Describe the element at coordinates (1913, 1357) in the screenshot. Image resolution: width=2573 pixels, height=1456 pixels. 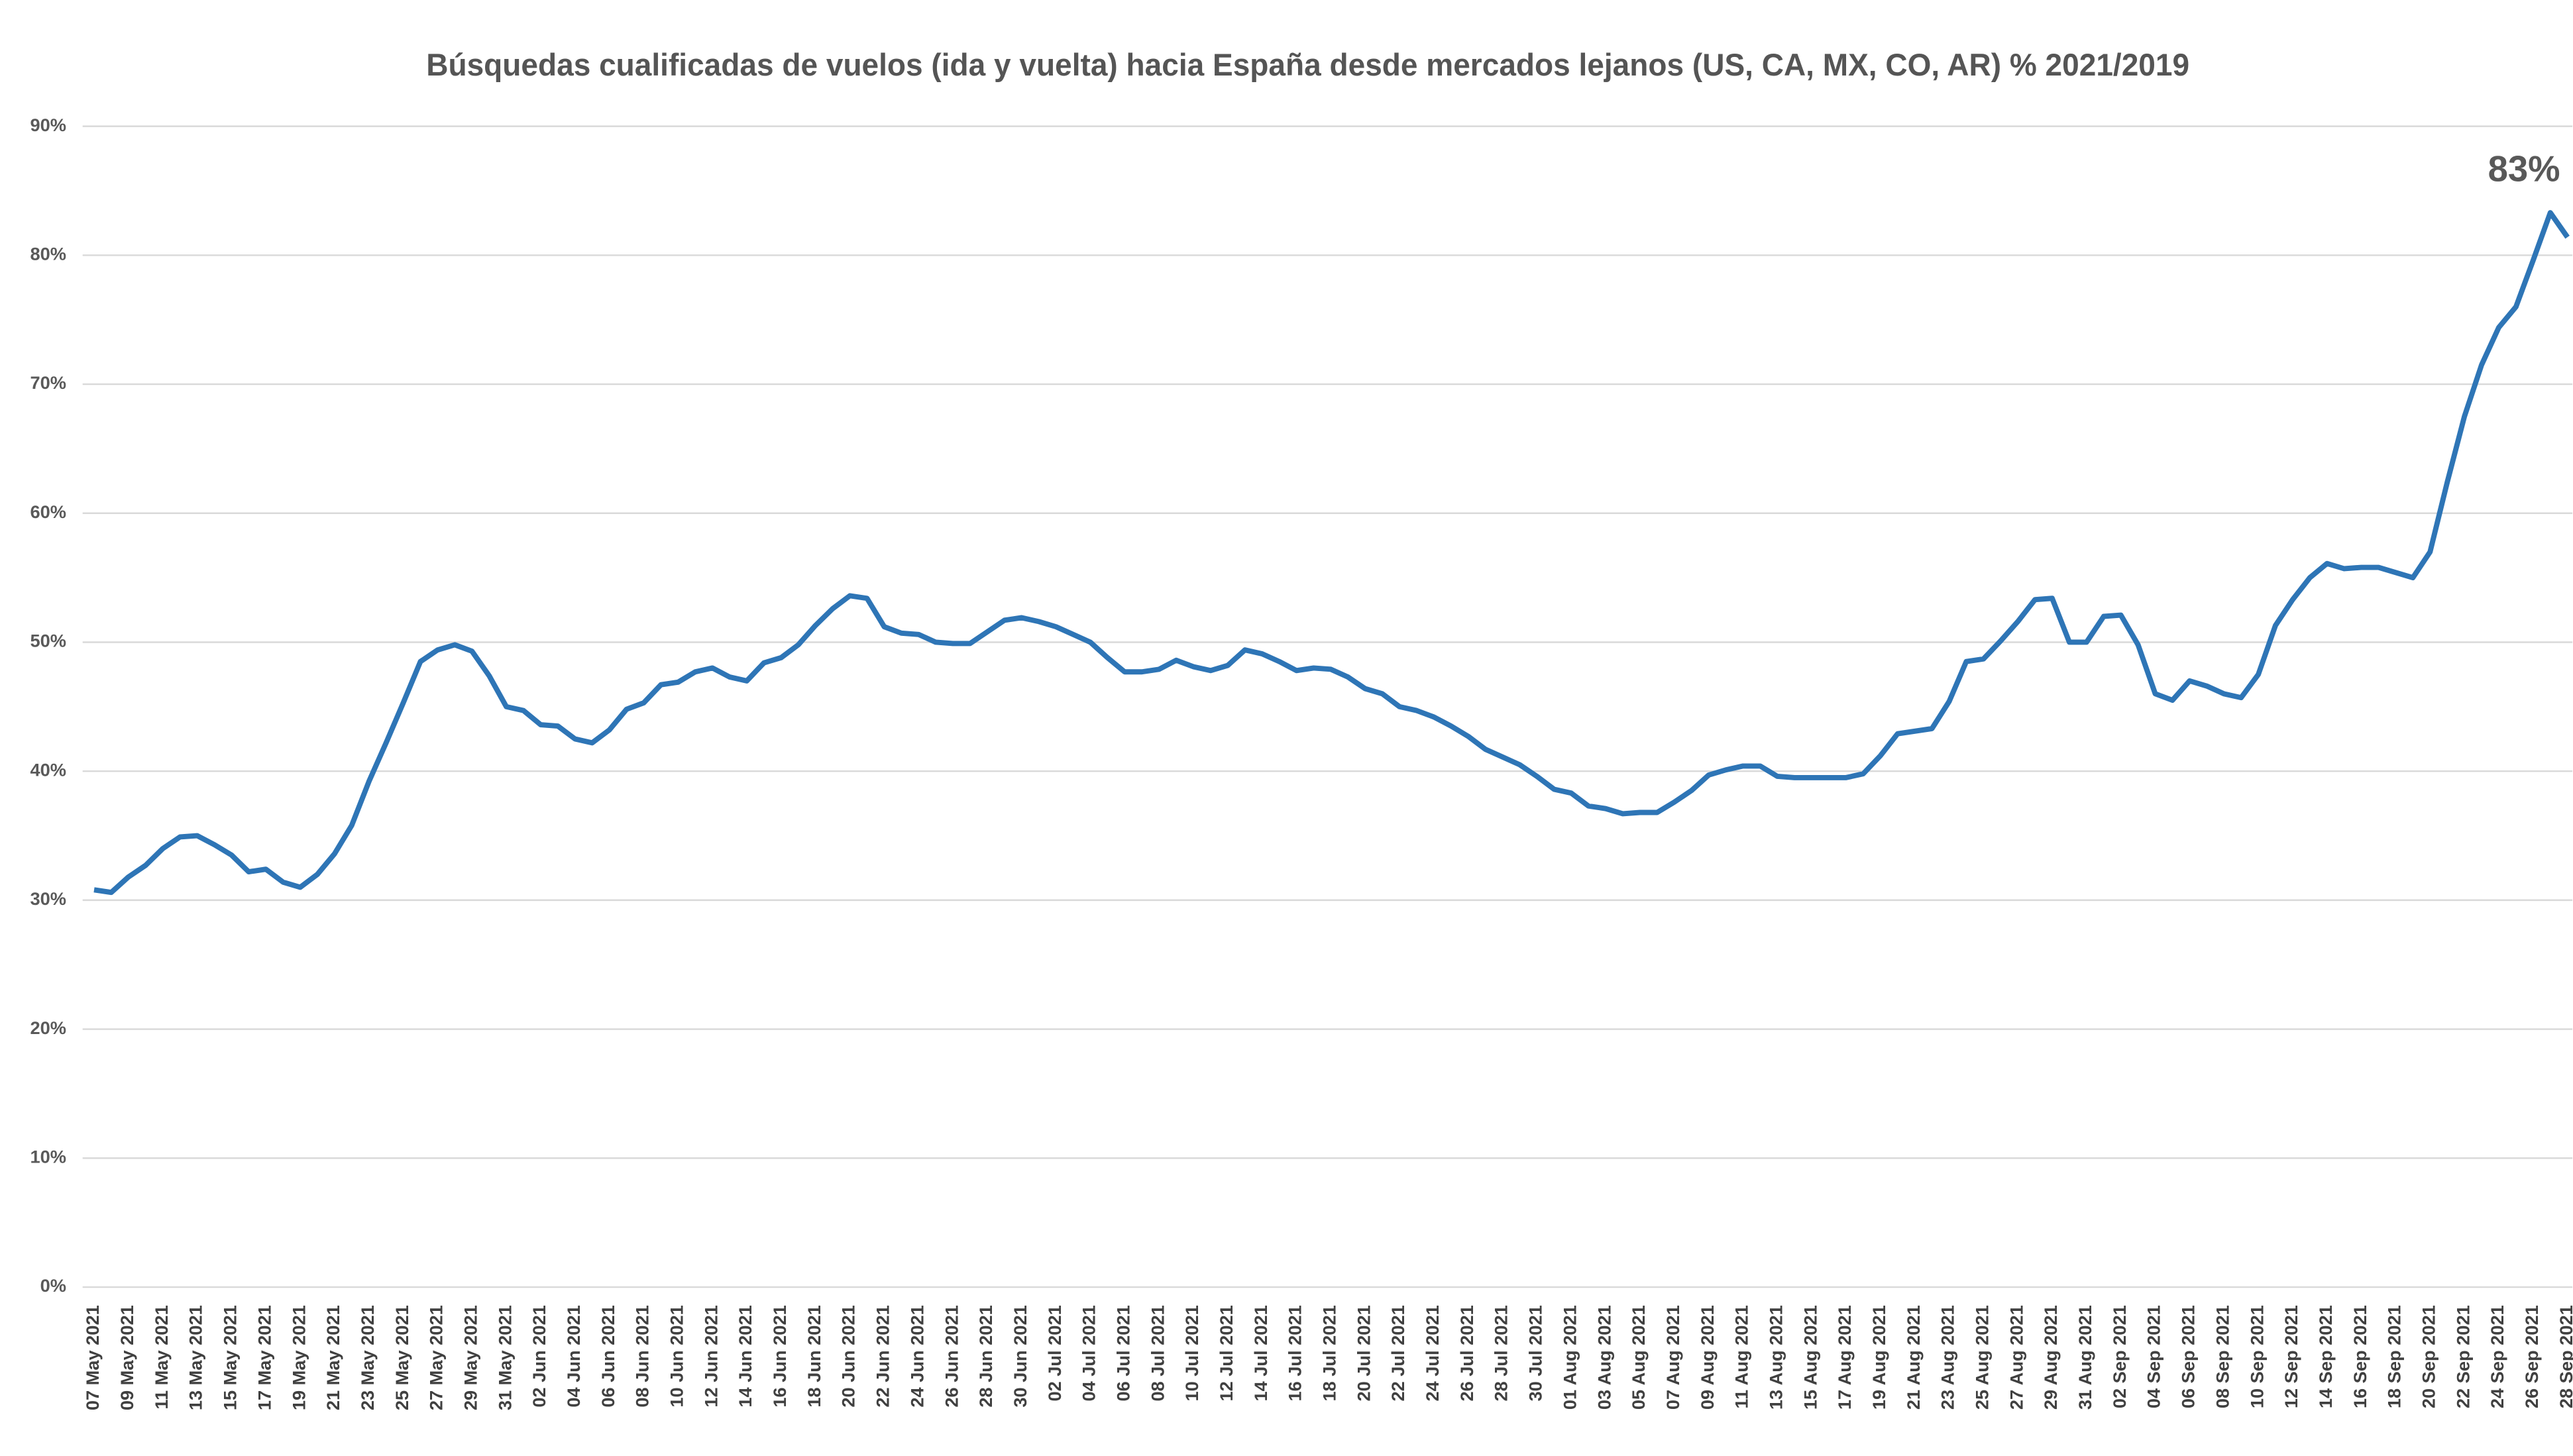
I see `x-tick-label: 21 Aug 2021` at that location.